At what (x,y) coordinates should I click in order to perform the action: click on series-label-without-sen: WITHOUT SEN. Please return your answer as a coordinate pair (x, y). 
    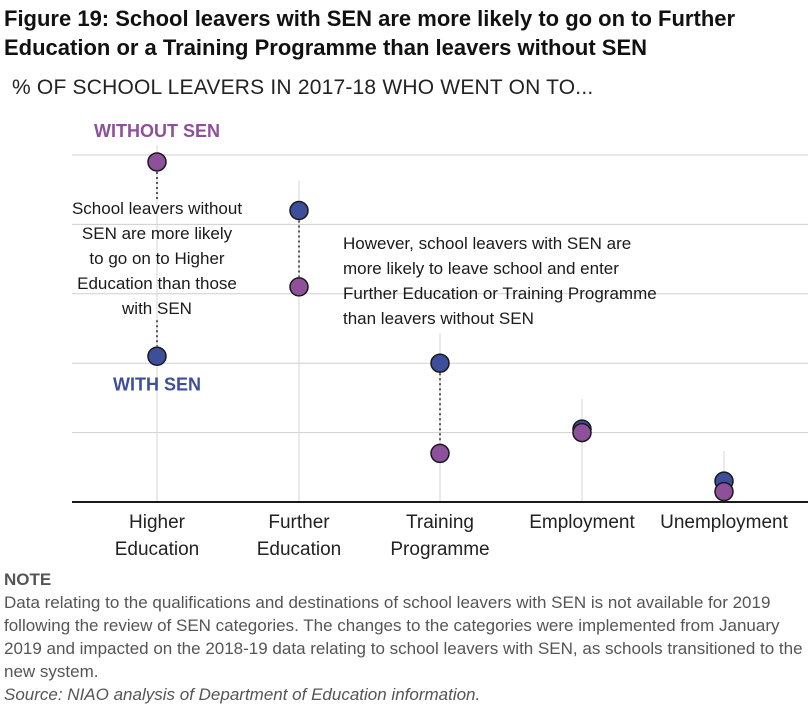
    Looking at the image, I should click on (157, 131).